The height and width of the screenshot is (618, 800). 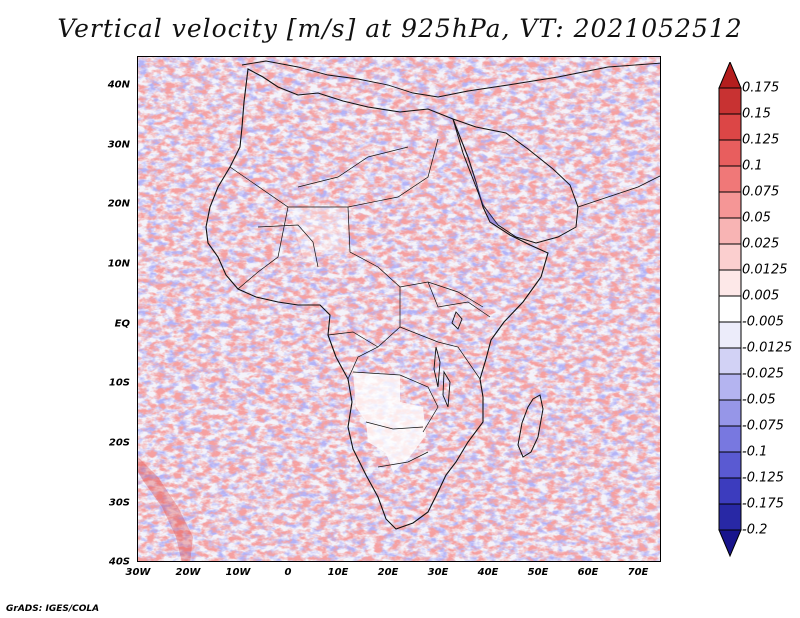 I want to click on colorbar-label: -0.125, so click(x=763, y=478).